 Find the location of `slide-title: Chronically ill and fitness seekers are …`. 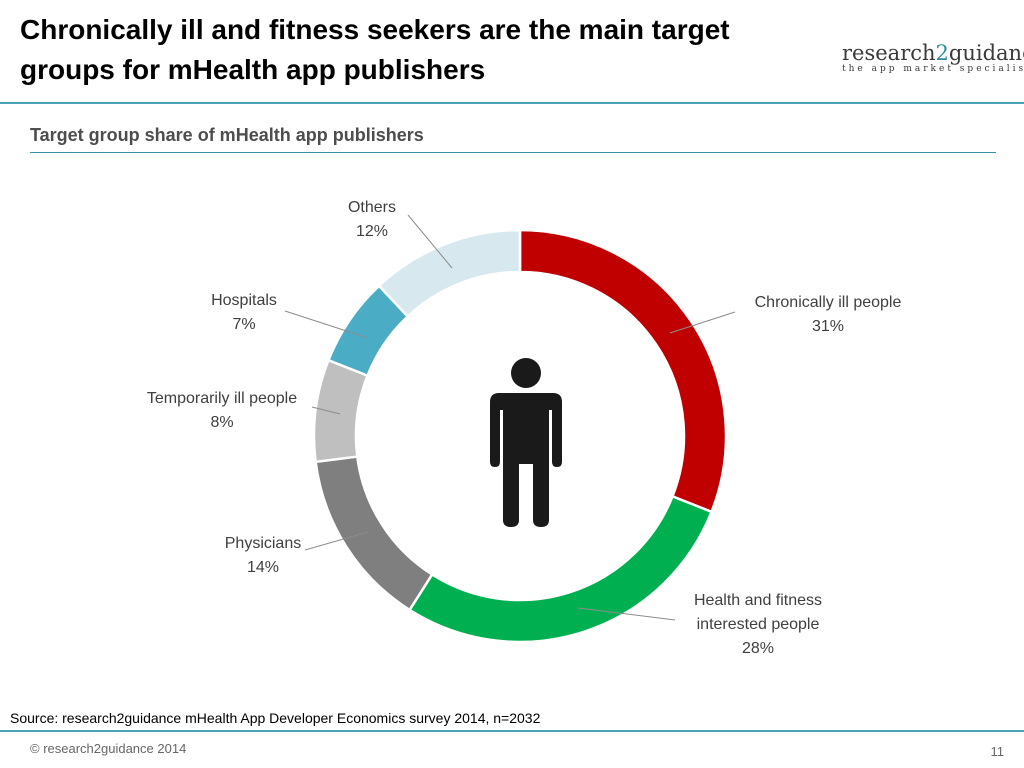

slide-title: Chronically ill and fitness seekers are … is located at coordinates (375, 49).